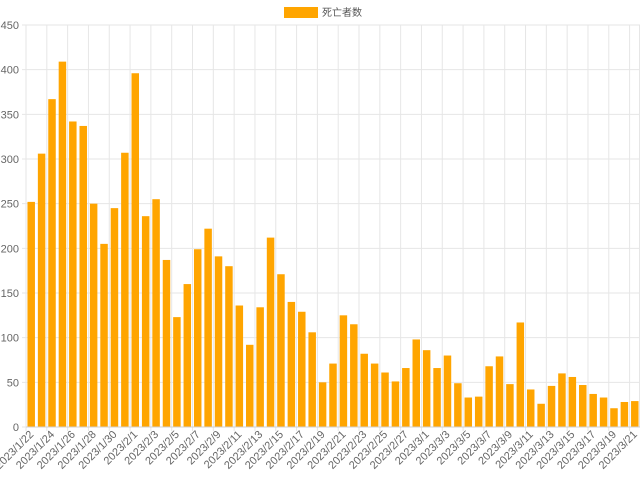 The width and height of the screenshot is (640, 480). What do you see at coordinates (16, 428) in the screenshot?
I see `y-tick-label: 0` at bounding box center [16, 428].